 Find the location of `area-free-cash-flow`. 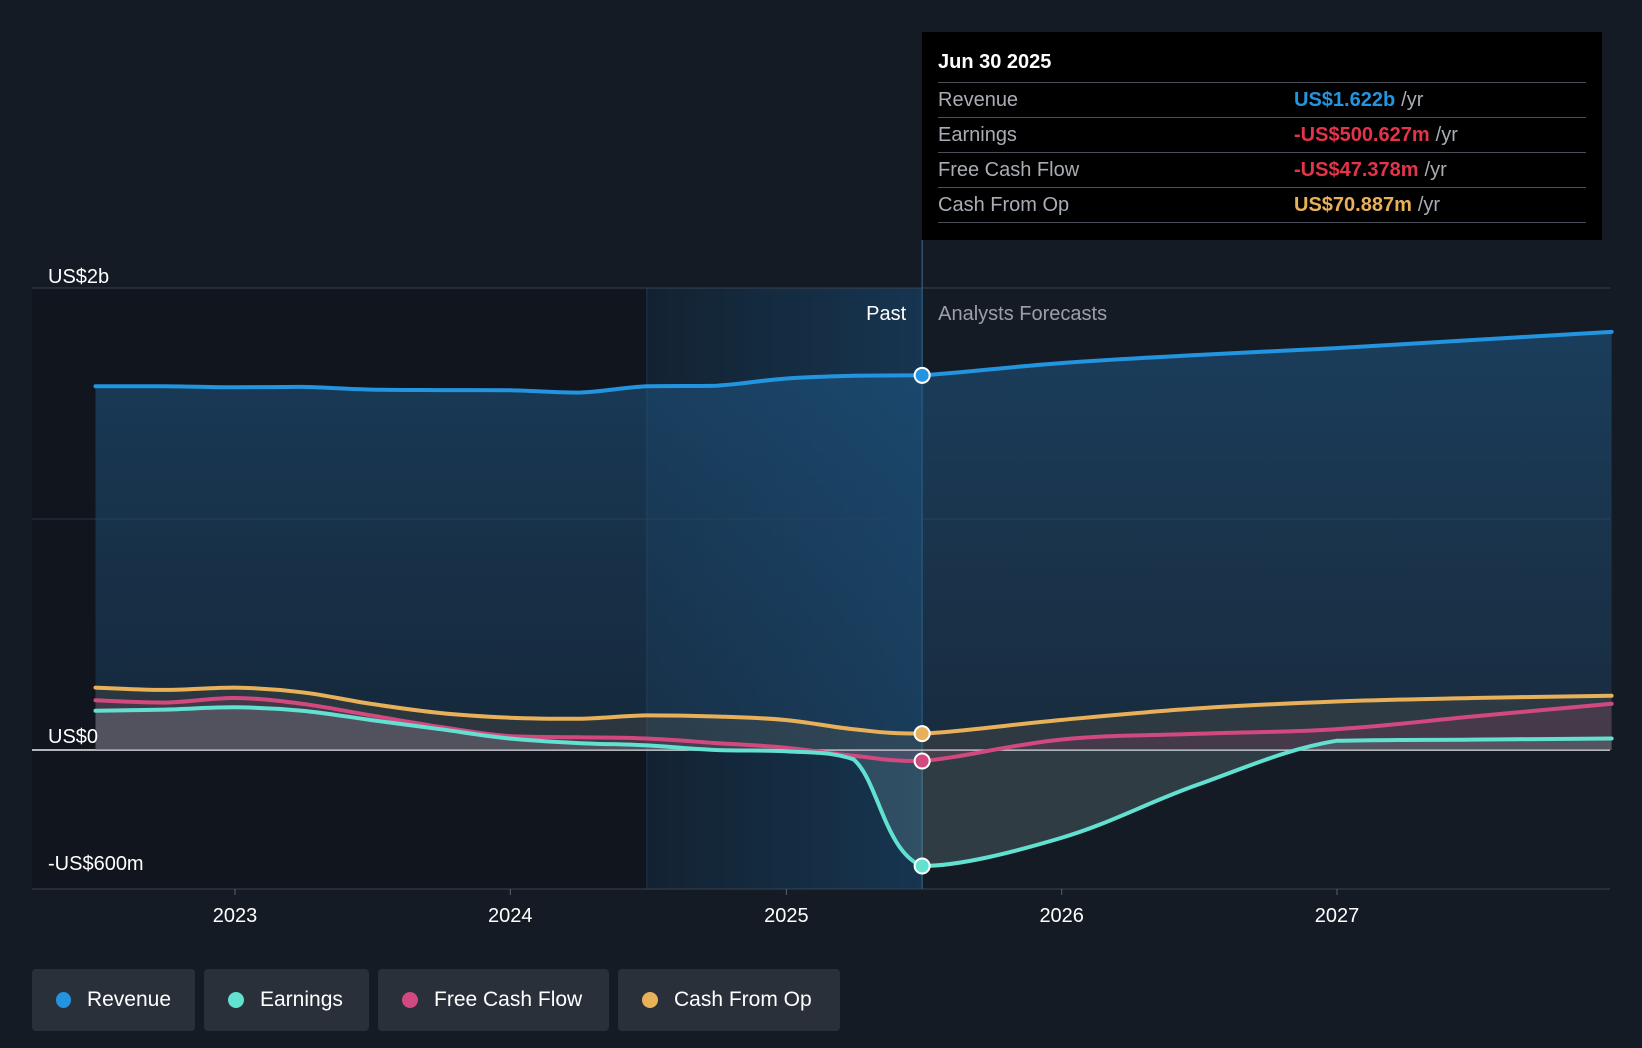

area-free-cash-flow is located at coordinates (853, 729).